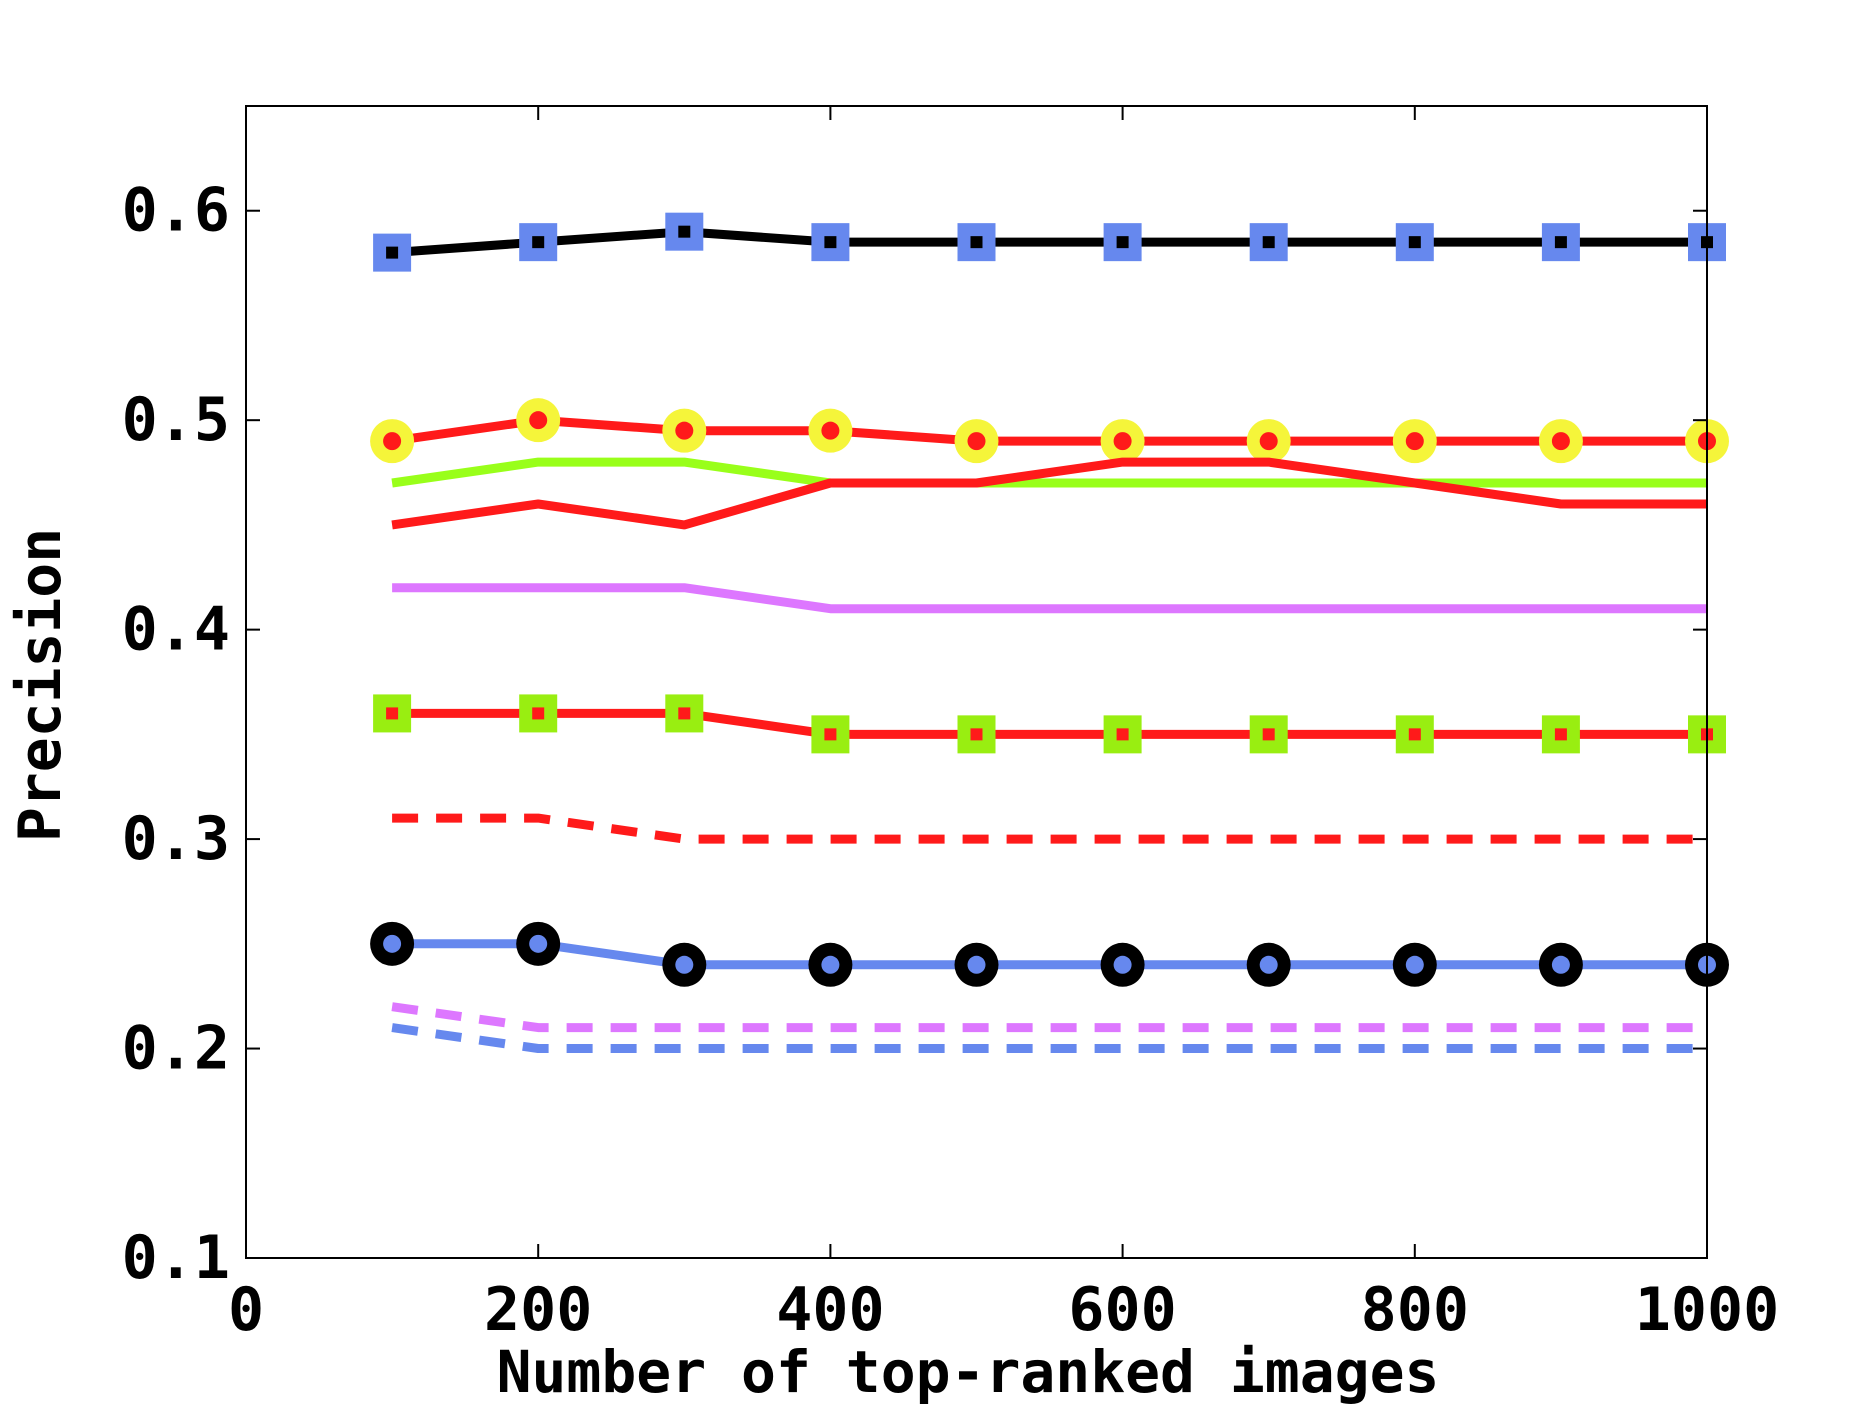 The image size is (1867, 1404). I want to click on x-tick-label: 0, so click(246, 1310).